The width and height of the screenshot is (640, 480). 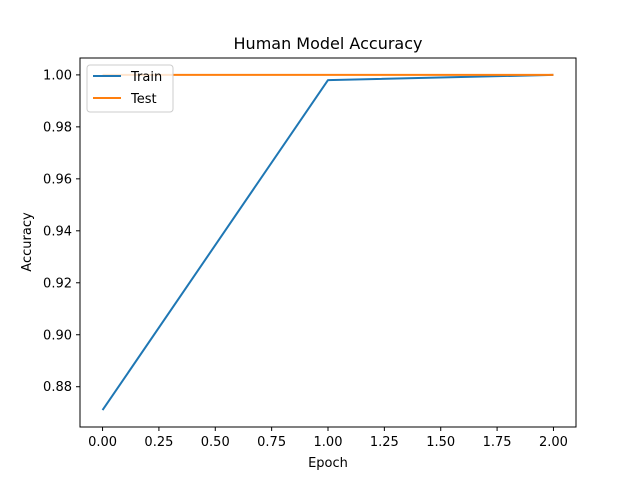 What do you see at coordinates (57, 75) in the screenshot?
I see `y-tick-label: 1.00` at bounding box center [57, 75].